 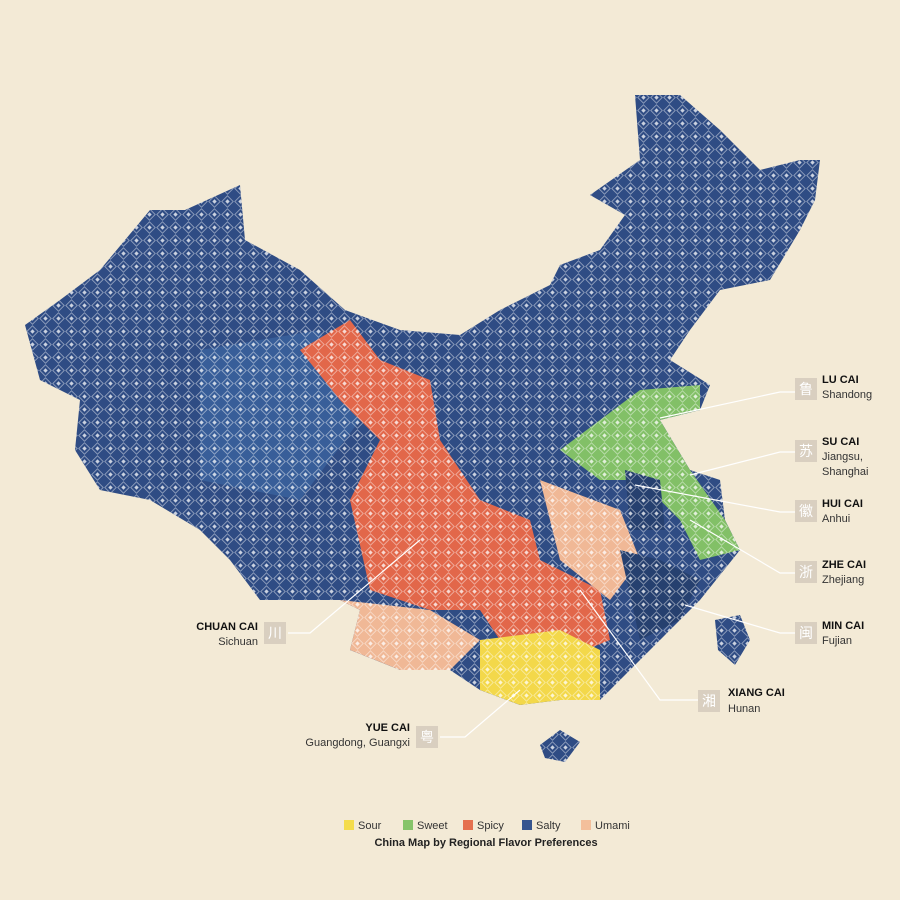 What do you see at coordinates (843, 580) in the screenshot?
I see `region-name: Zhejiang` at bounding box center [843, 580].